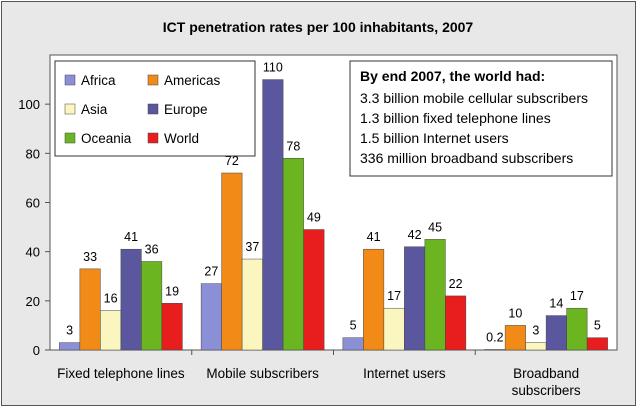  I want to click on data-label: 16, so click(111, 299).